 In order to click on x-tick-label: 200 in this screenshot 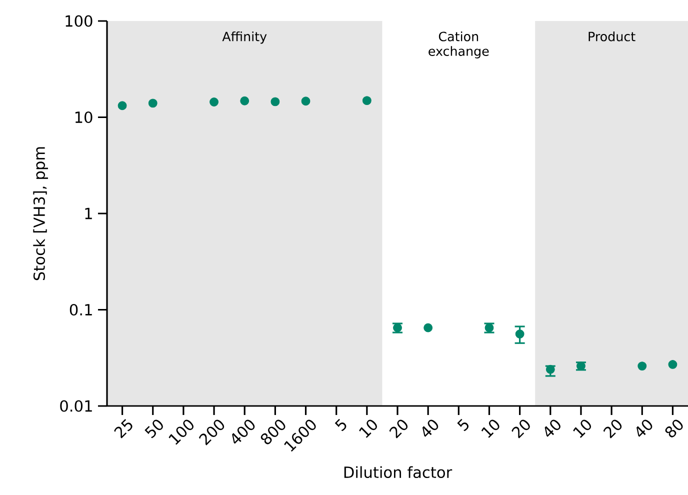, I will do `click(211, 433)`.